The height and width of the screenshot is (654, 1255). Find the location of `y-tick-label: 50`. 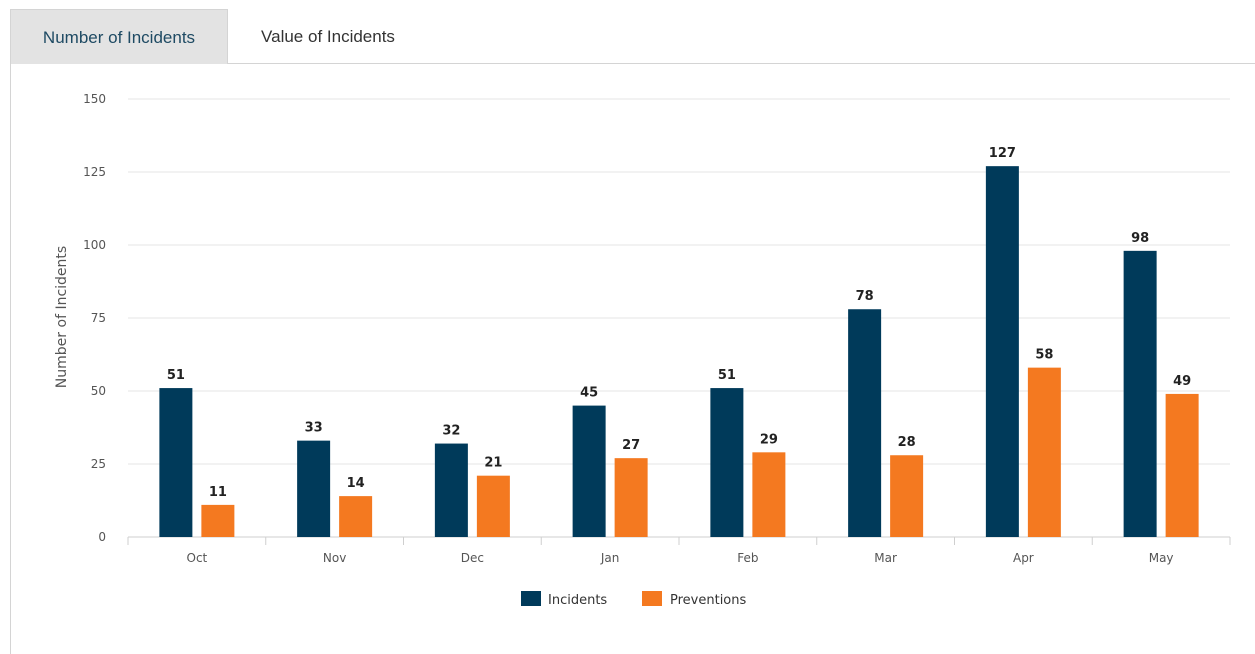

y-tick-label: 50 is located at coordinates (98, 391).